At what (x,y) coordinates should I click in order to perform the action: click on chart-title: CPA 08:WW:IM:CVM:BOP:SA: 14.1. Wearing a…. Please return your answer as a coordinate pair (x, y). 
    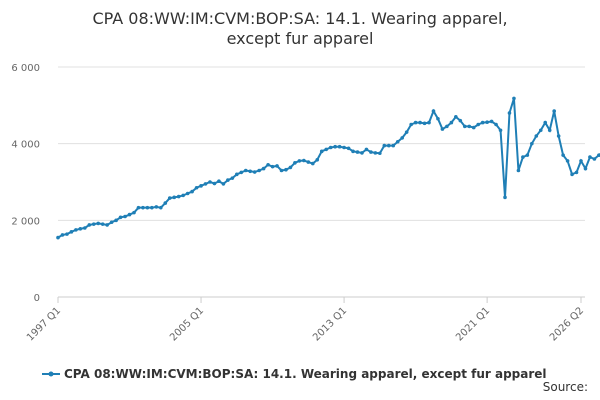
    Looking at the image, I should click on (299, 28).